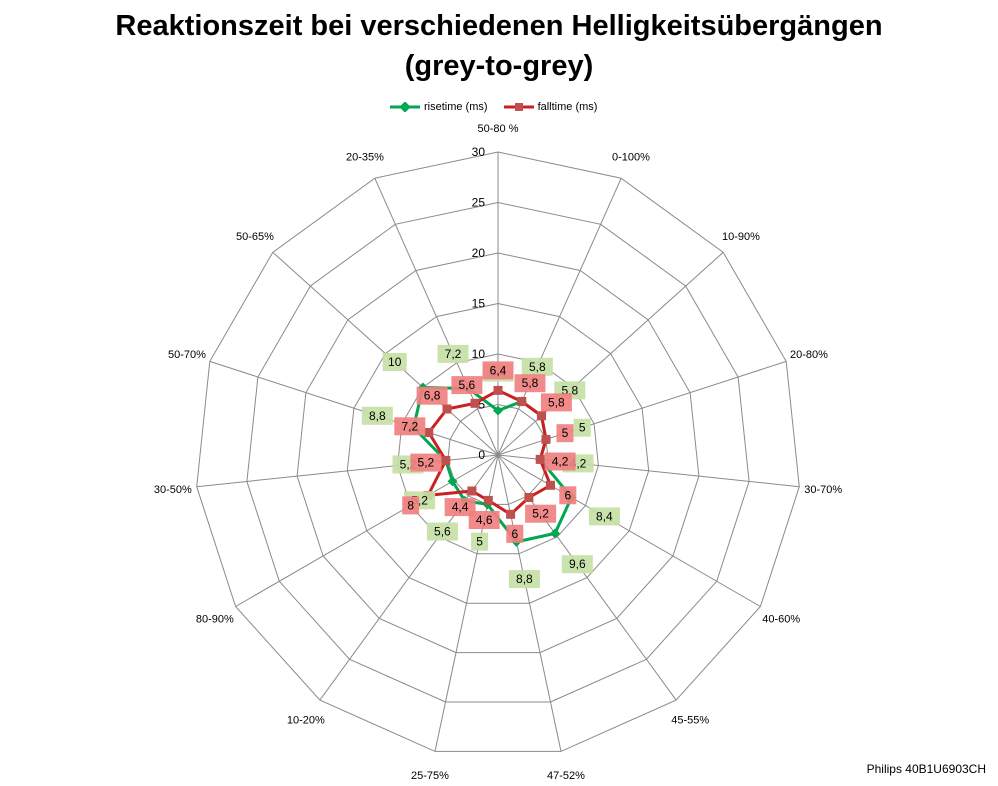 This screenshot has height=786, width=998. I want to click on falltime-data-label: 5, so click(565, 433).